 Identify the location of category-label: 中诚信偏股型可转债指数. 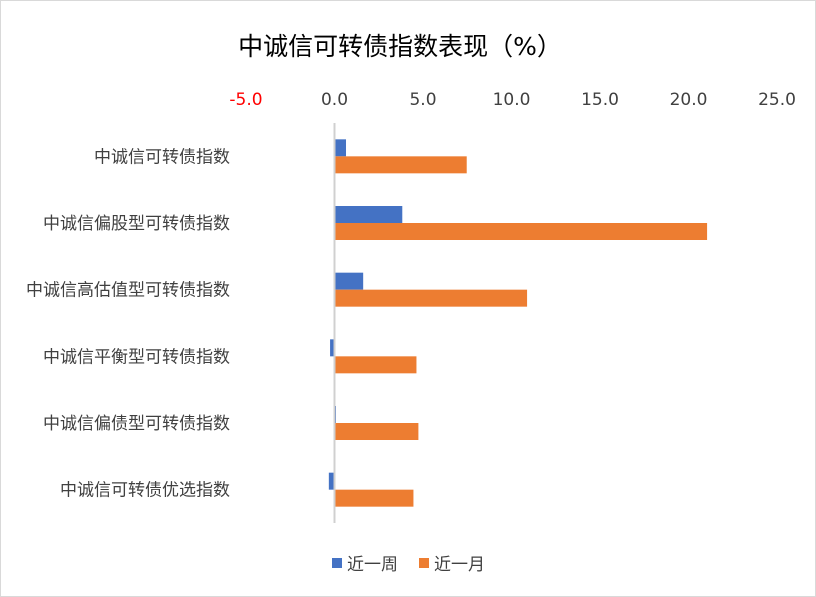
(136, 224).